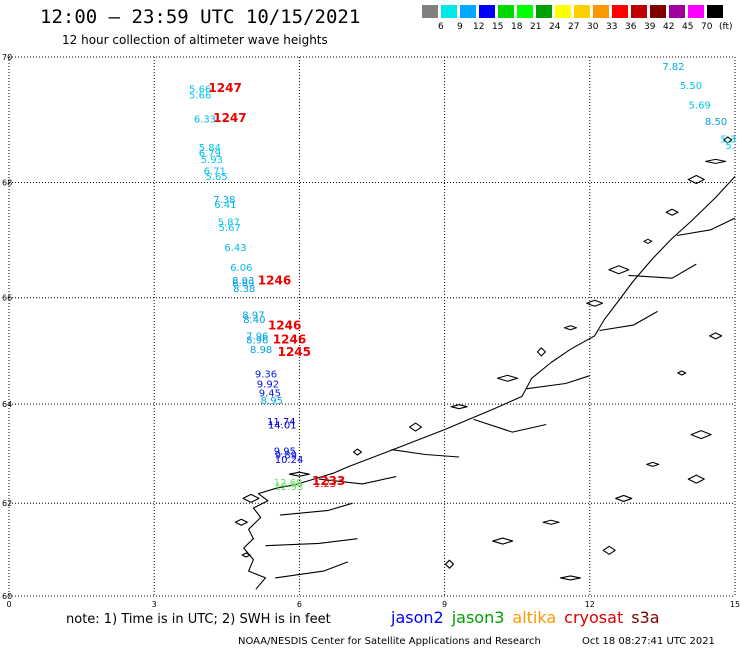  I want to click on wave-height-value: 8.89, so click(243, 284).